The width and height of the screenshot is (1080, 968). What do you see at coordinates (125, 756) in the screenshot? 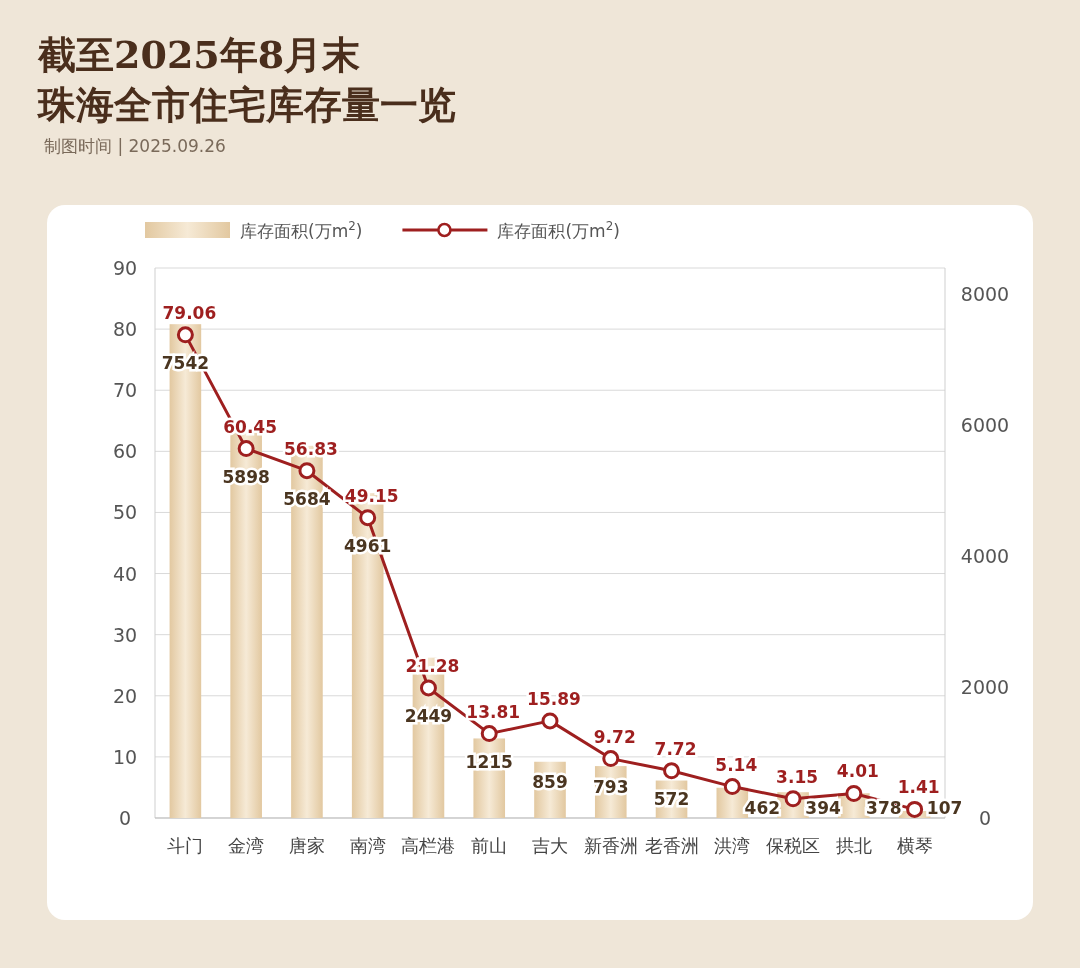
I see `y-tick-label: 10` at bounding box center [125, 756].